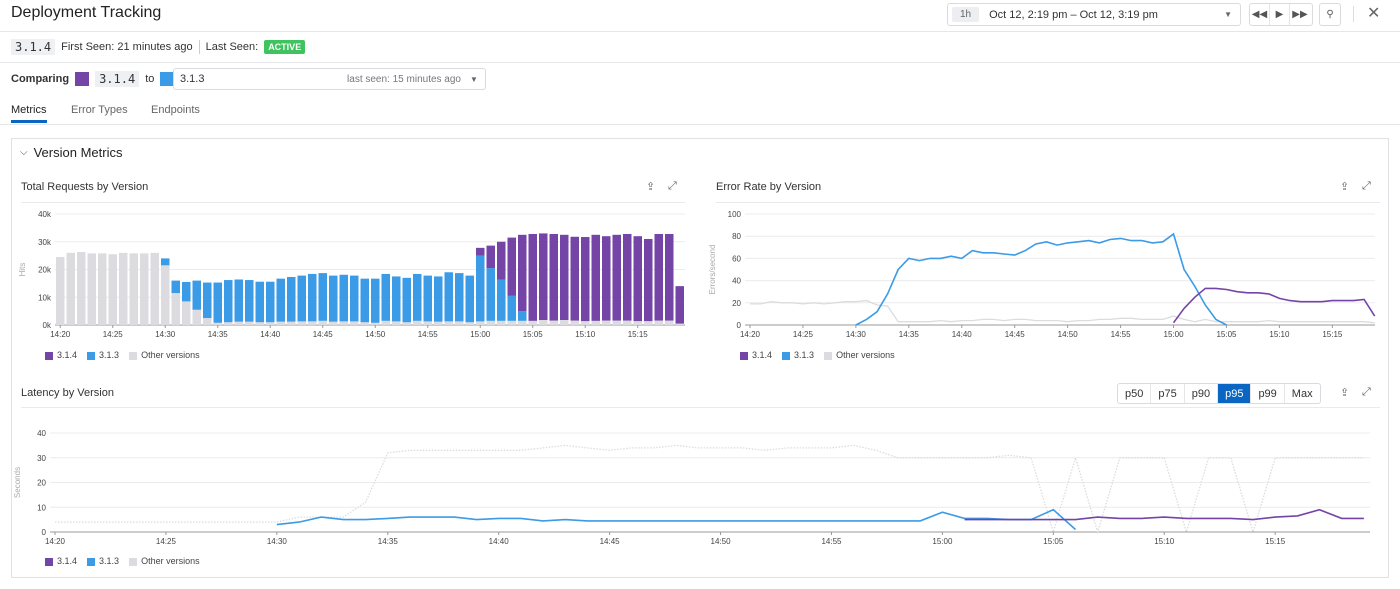 The width and height of the screenshot is (1400, 589). Describe the element at coordinates (709, 489) in the screenshot. I see `series-line` at that location.